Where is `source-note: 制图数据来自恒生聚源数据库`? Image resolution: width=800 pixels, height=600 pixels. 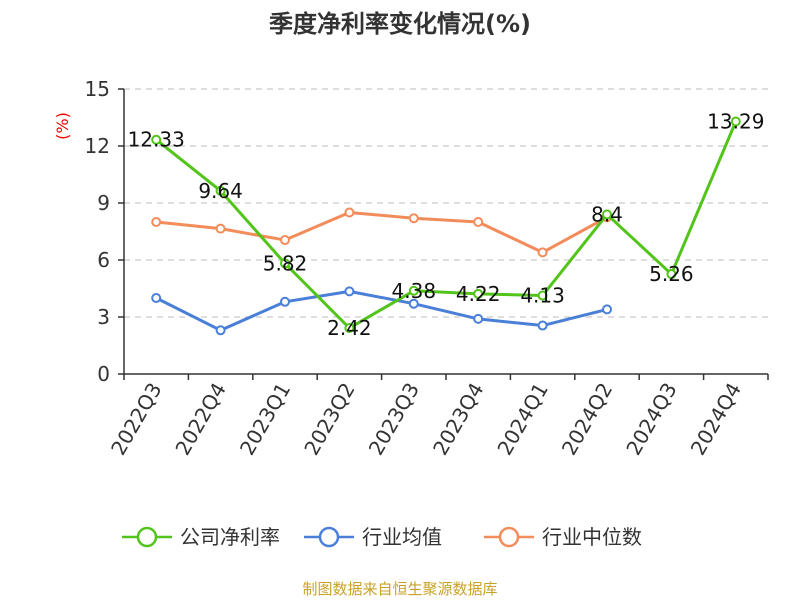
source-note: 制图数据来自恒生聚源数据库 is located at coordinates (399, 589).